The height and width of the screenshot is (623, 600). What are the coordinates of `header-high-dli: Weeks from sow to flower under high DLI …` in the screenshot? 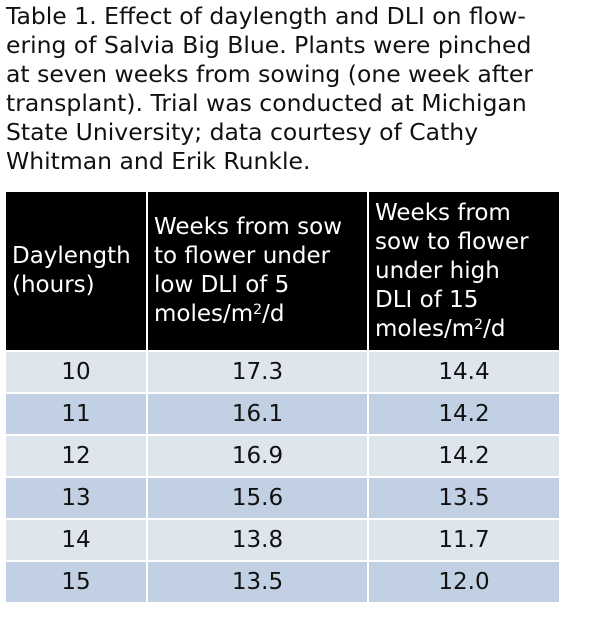 It's located at (463, 271).